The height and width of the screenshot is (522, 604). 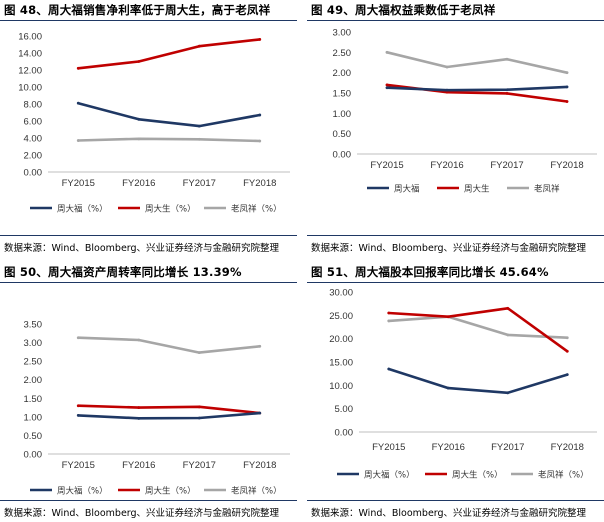 What do you see at coordinates (403, 10) in the screenshot?
I see `chart-title: 图 49、周大福权益乘数低于老凤祥` at bounding box center [403, 10].